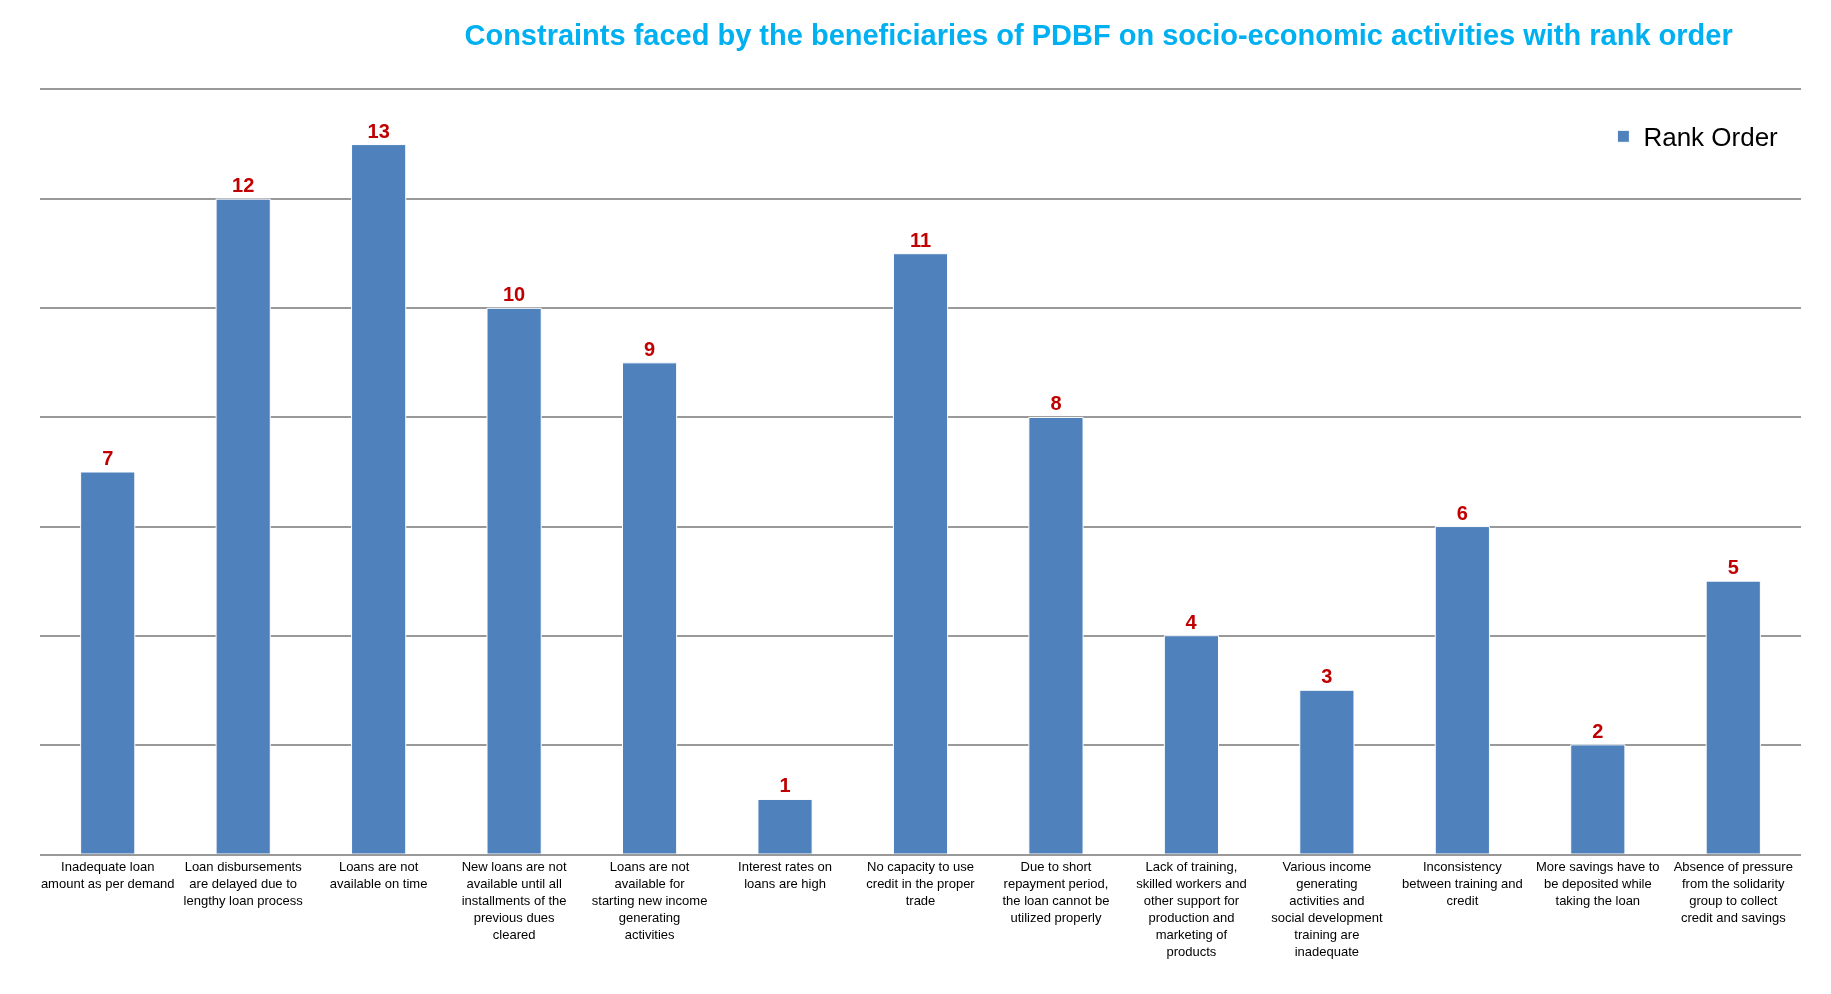  I want to click on data-label: 8, so click(1056, 403).